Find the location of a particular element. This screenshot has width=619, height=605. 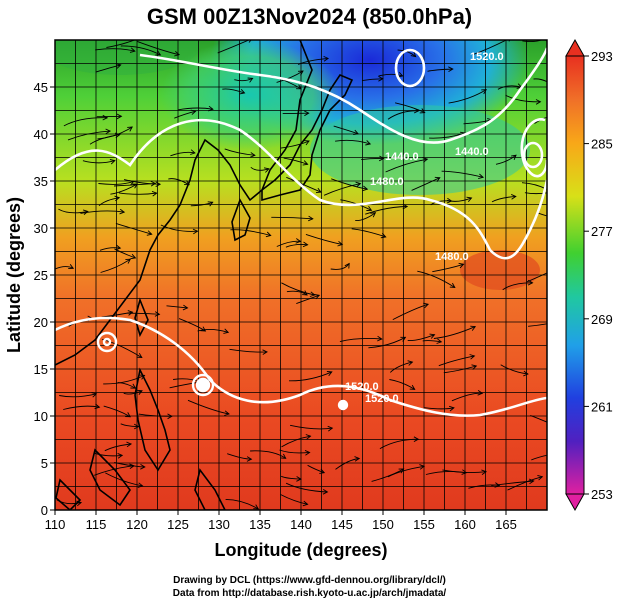

x-axis: 110 115 120 125 130 135 140 145 150 155 160 165 is located at coordinates (281, 521).